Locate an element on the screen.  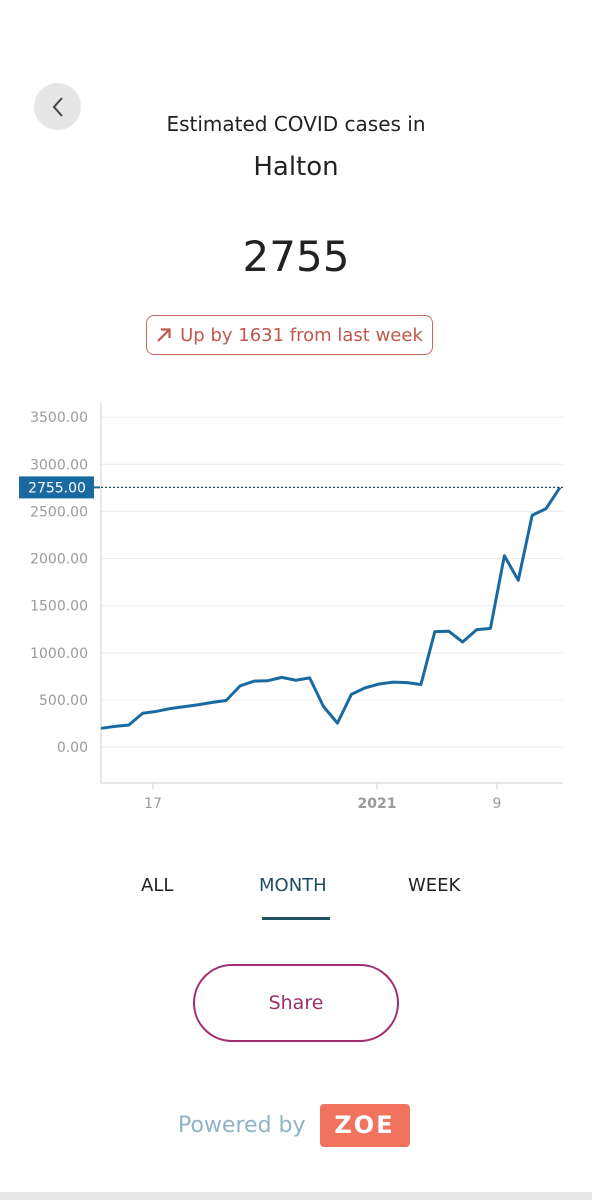
powered-by: Powered by ZOE is located at coordinates (294, 1125).